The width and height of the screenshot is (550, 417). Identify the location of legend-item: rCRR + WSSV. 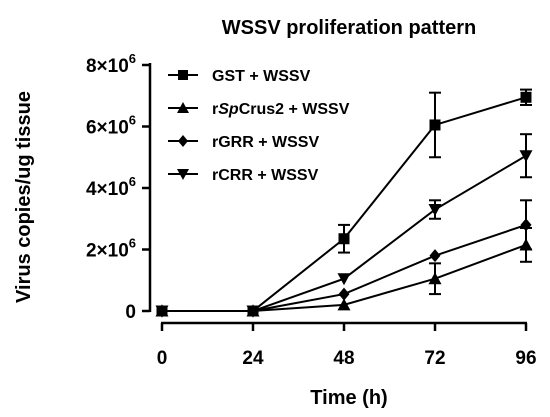
(243, 175).